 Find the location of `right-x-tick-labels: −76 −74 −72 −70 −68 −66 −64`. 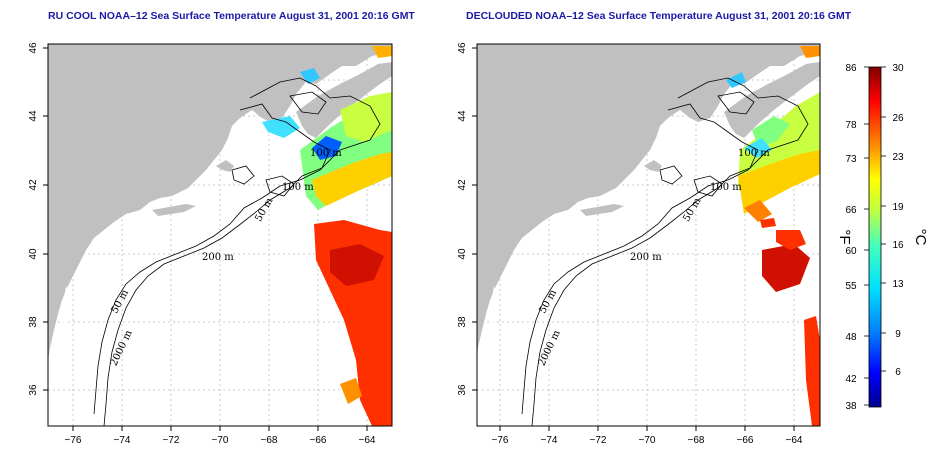

right-x-tick-labels: −76 −74 −72 −70 −68 −66 −64 is located at coordinates (647, 440).